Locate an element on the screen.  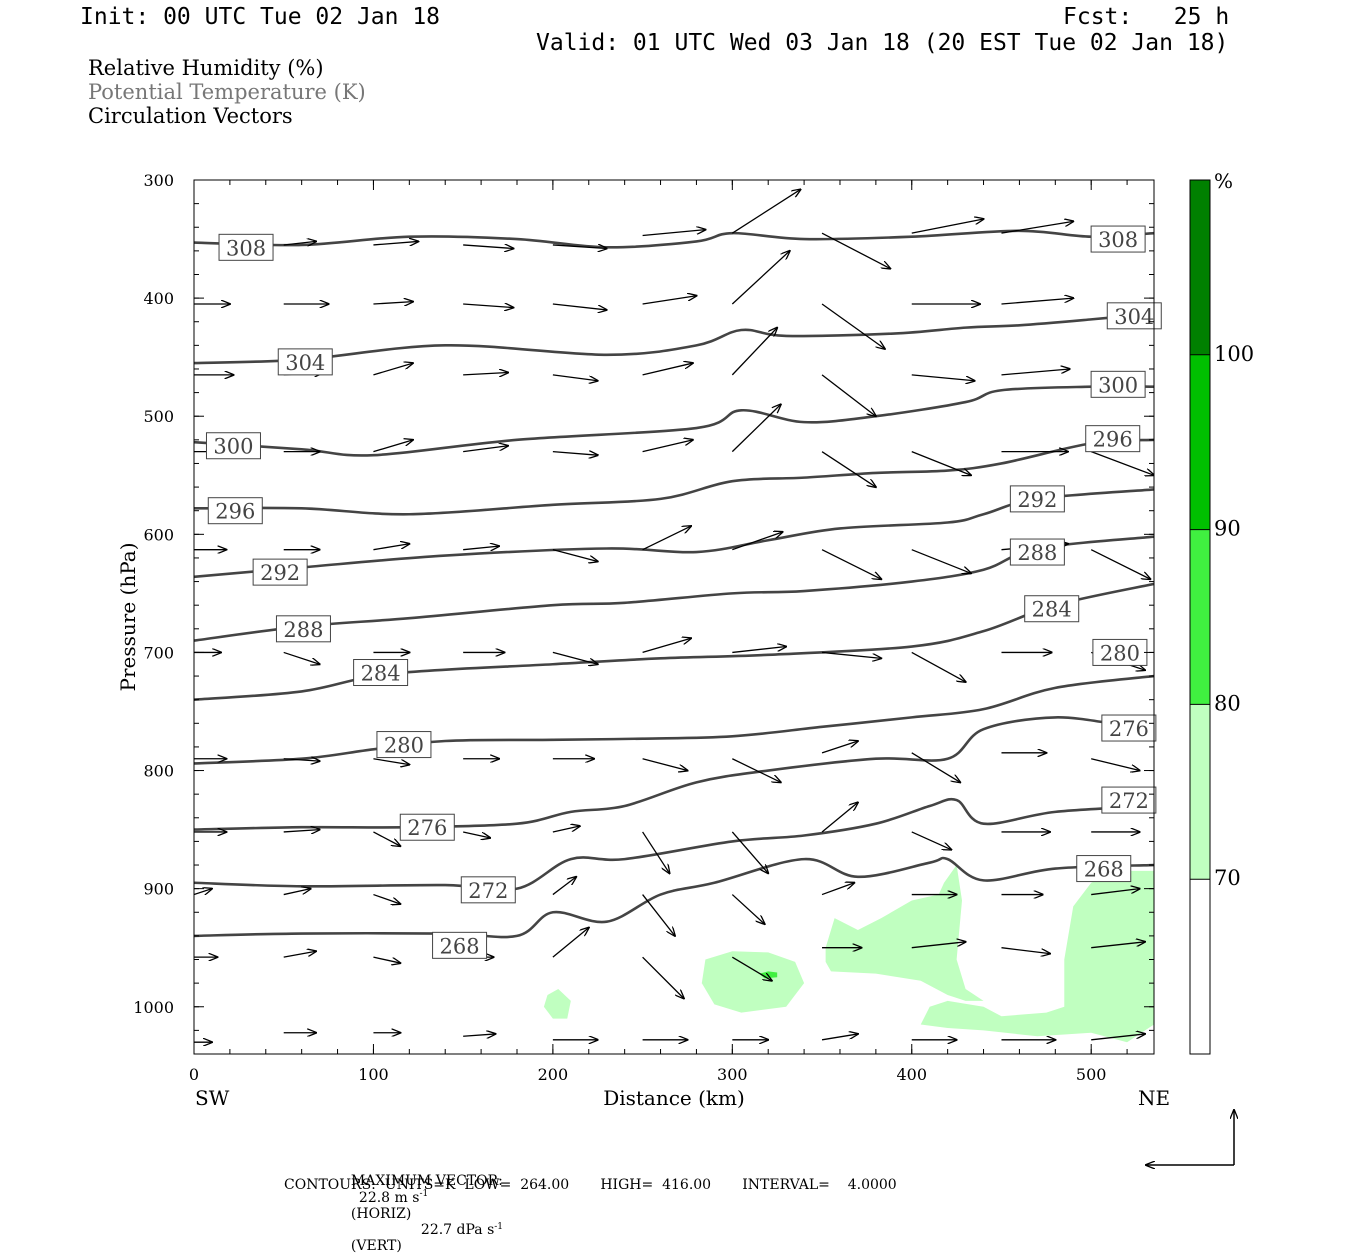
forecast-hour: Fcst: 25 h is located at coordinates (1146, 17).